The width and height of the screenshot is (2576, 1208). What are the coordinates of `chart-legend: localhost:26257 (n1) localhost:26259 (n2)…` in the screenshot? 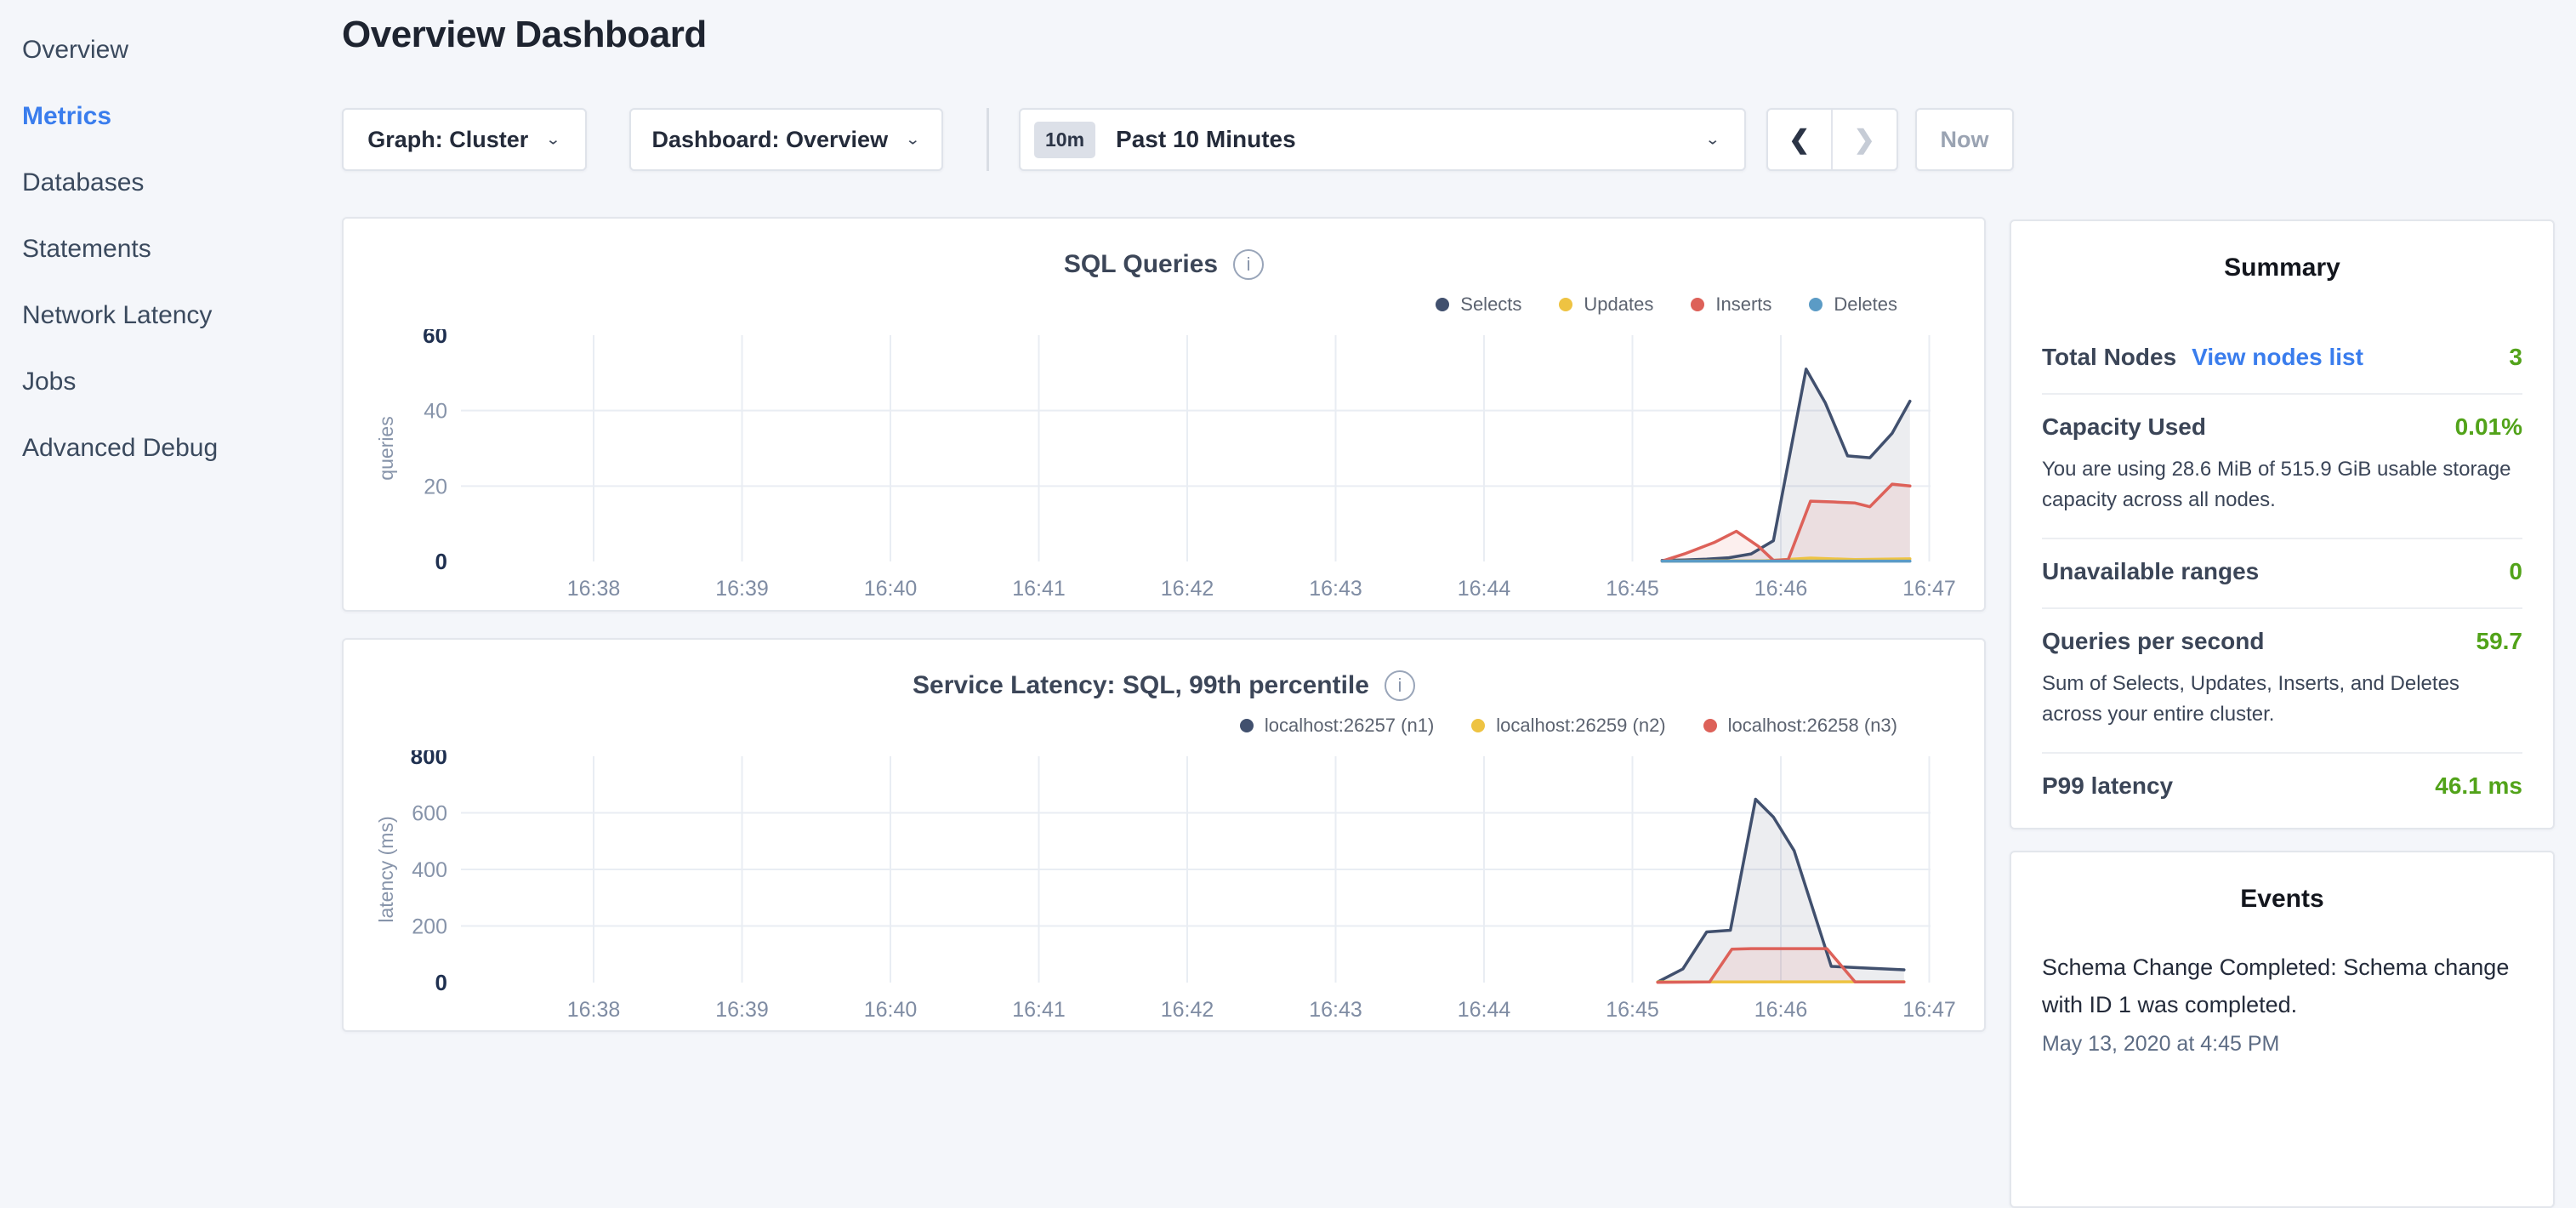 It's located at (1568, 726).